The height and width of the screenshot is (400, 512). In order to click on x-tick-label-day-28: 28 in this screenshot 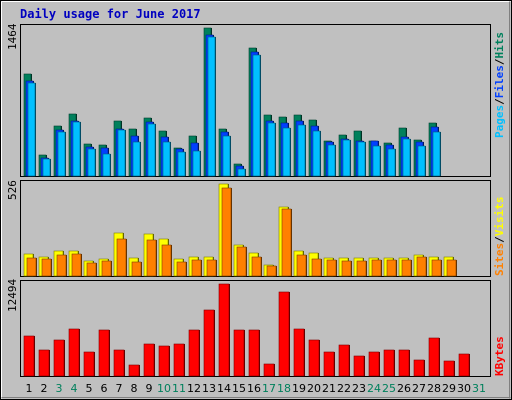, I will do `click(434, 388)`.